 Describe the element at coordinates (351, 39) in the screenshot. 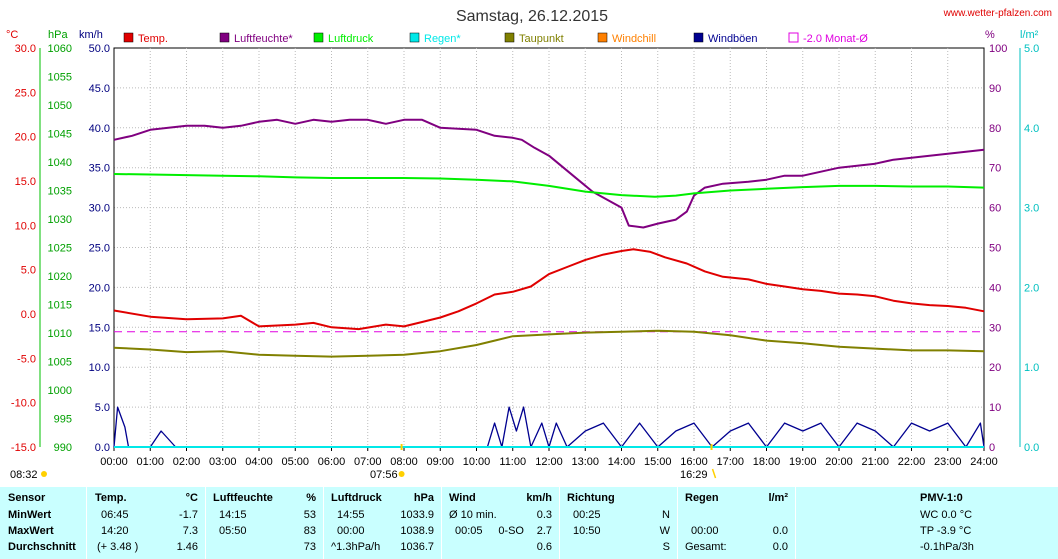

I see `legend-label: Luftdruck` at that location.